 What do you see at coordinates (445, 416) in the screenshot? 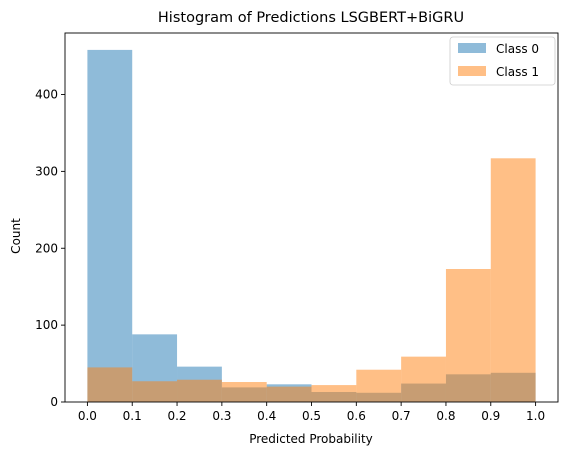
I see `x-tick-label: 0.8` at bounding box center [445, 416].